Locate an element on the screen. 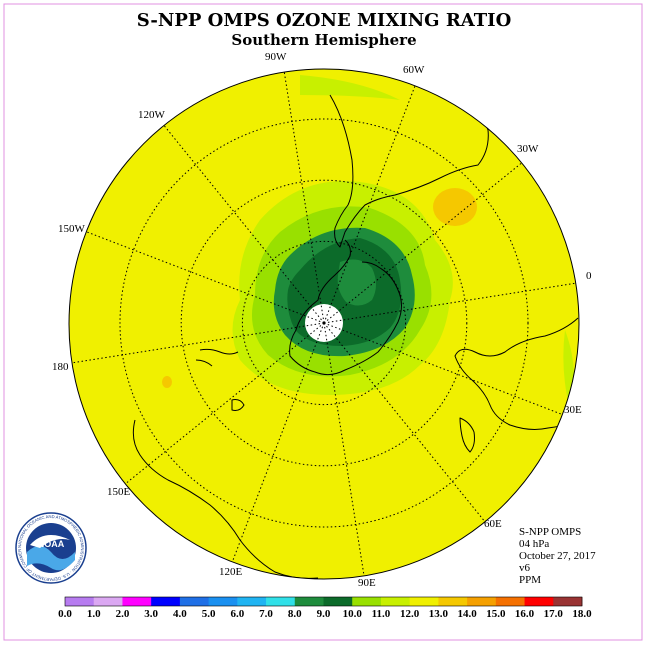 This screenshot has height=648, width=648. coast-antarctica is located at coordinates (345, 307).